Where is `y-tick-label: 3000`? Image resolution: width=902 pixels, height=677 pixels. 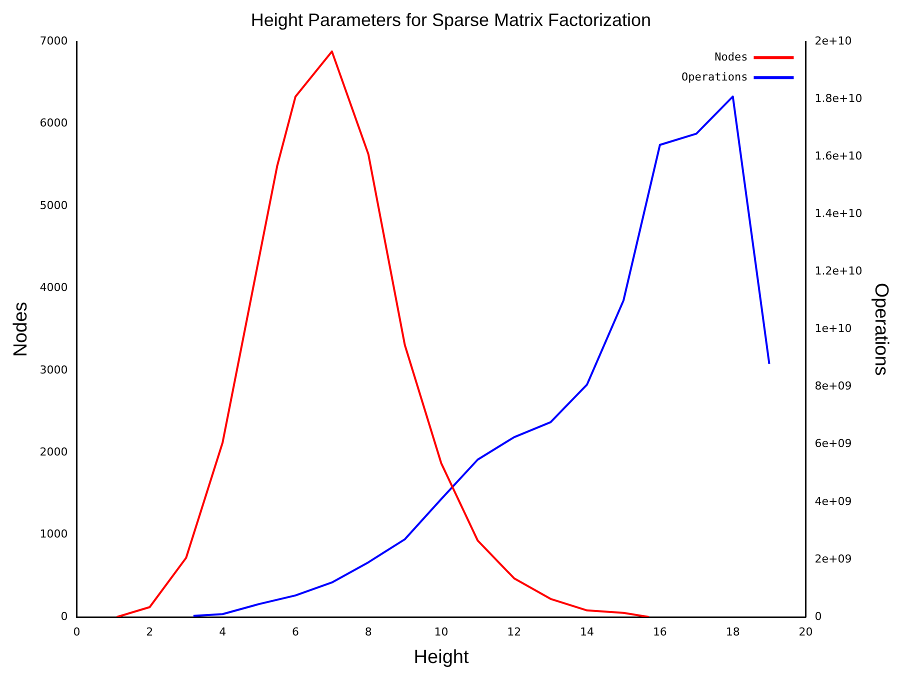
y-tick-label: 3000 is located at coordinates (54, 369).